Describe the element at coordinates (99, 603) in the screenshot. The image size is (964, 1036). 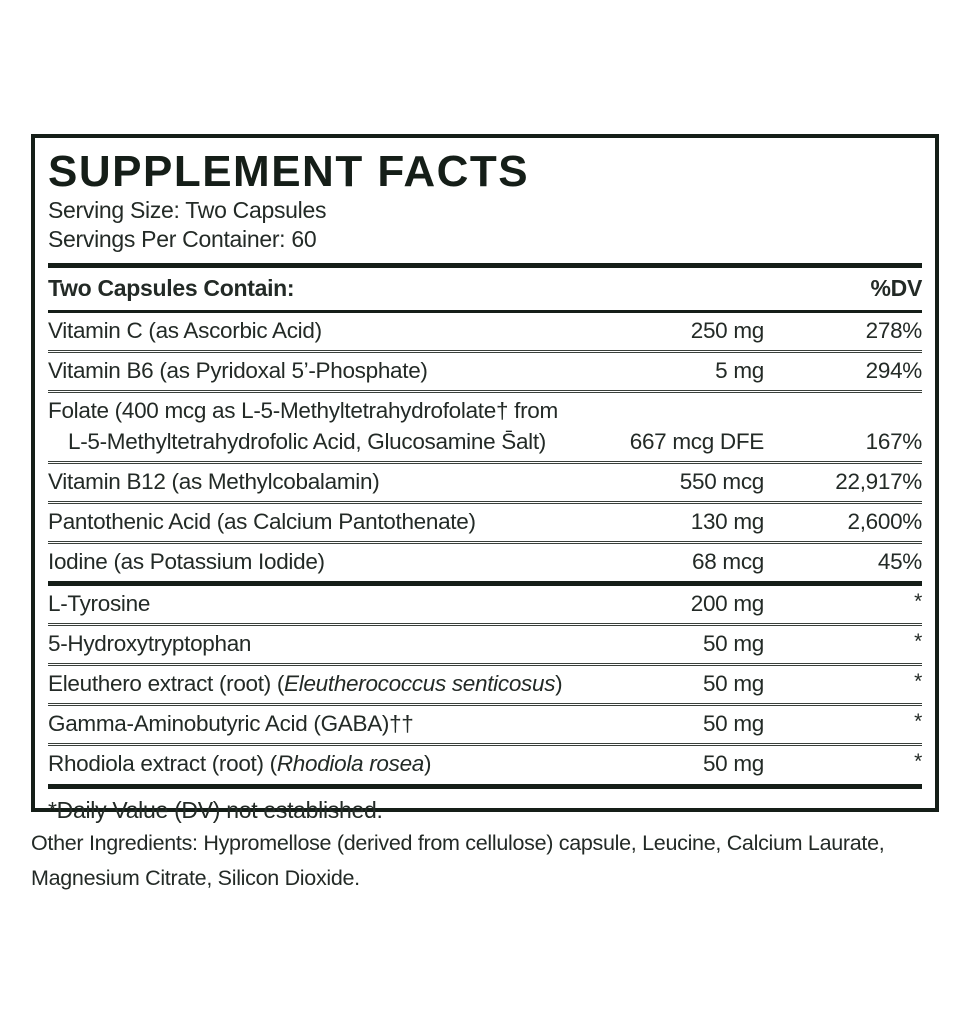
I see `ingredient-name: L-Tyrosine` at that location.